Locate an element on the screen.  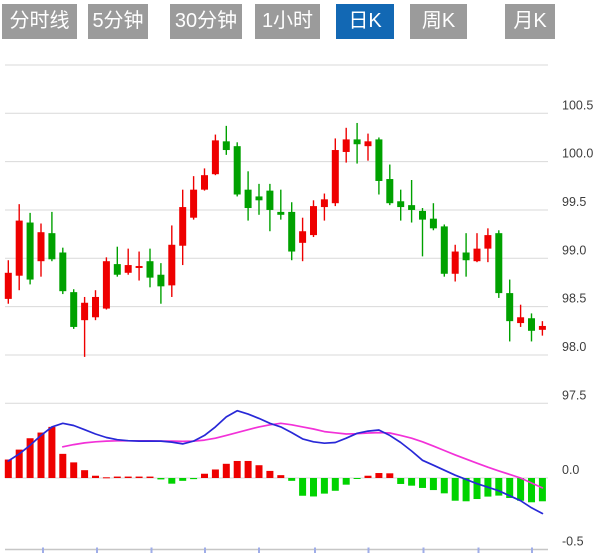
tab-timeshare: 分时线 is located at coordinates (39, 21).